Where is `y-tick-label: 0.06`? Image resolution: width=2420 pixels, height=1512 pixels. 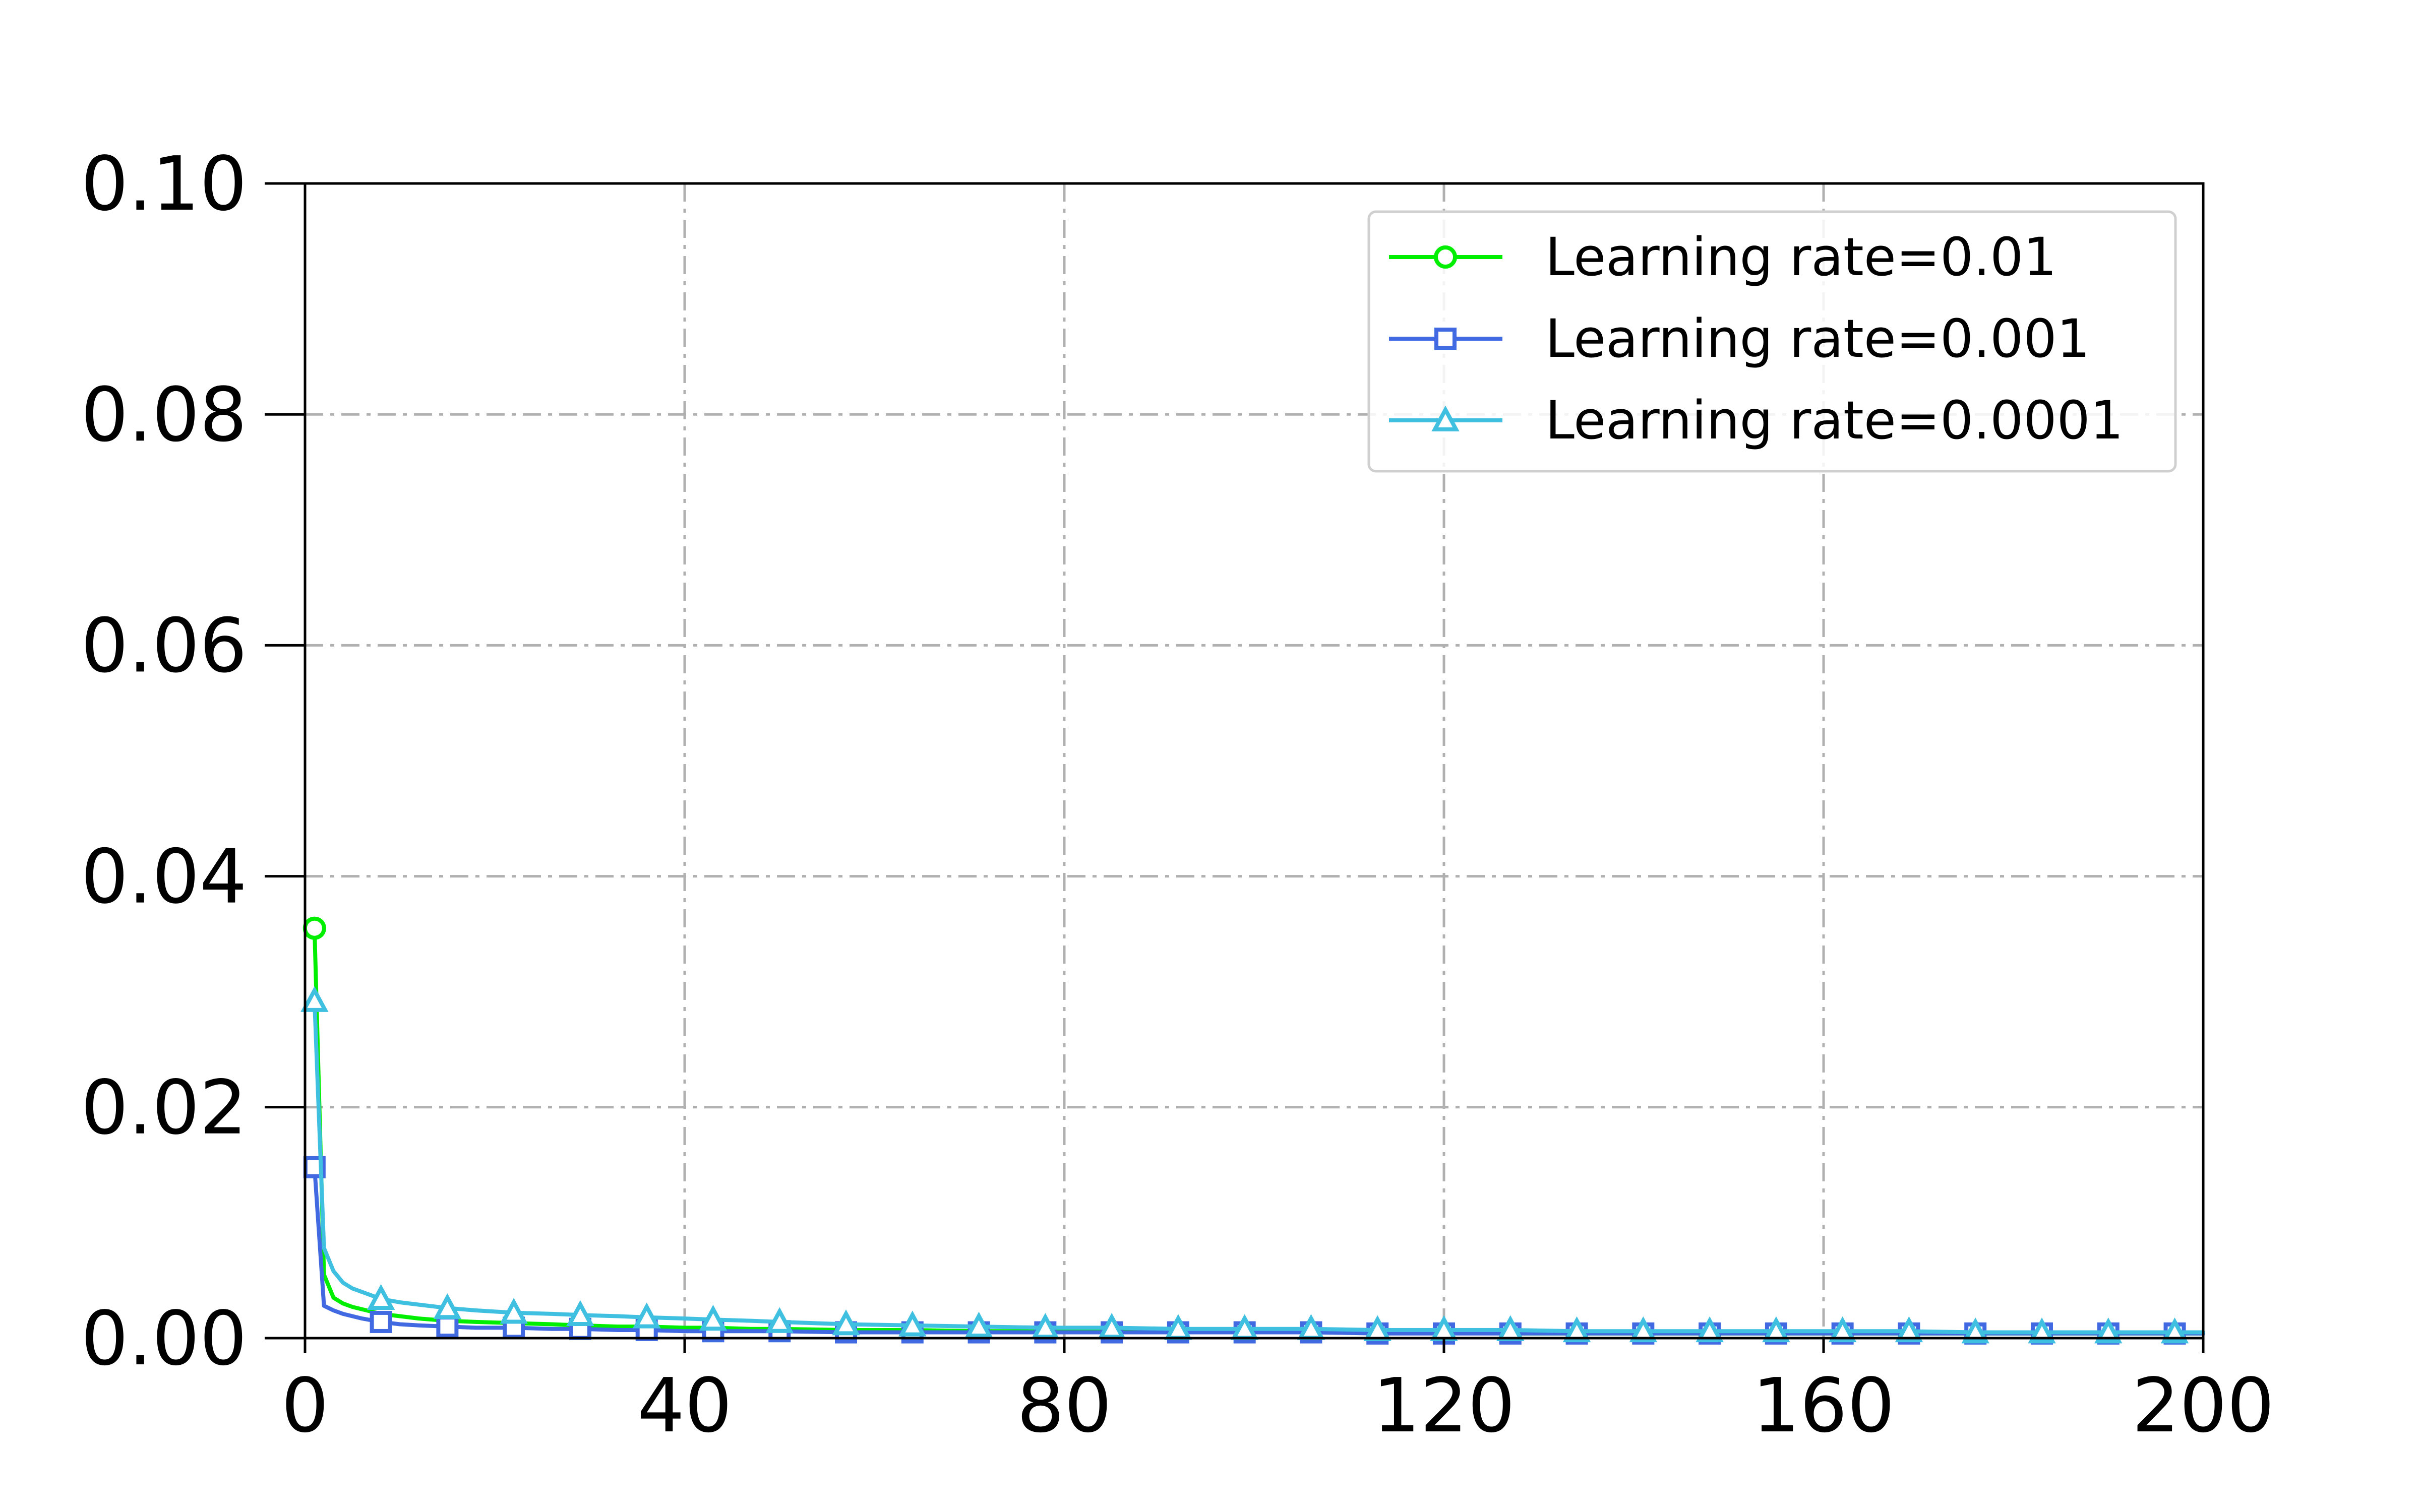 y-tick-label: 0.06 is located at coordinates (164, 645).